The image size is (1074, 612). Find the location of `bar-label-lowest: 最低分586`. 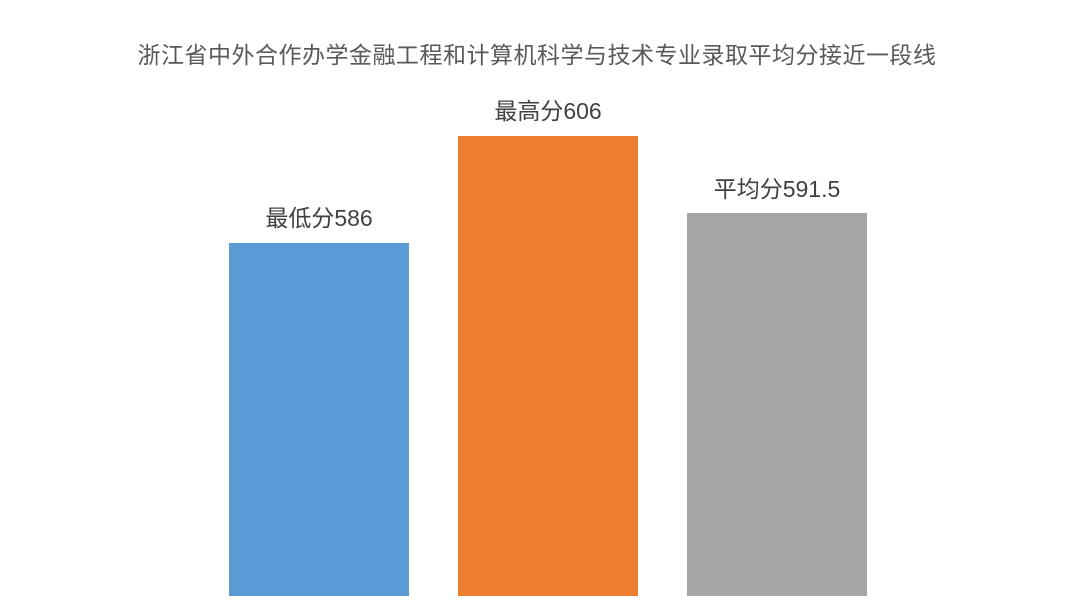

bar-label-lowest: 最低分586 is located at coordinates (319, 218).